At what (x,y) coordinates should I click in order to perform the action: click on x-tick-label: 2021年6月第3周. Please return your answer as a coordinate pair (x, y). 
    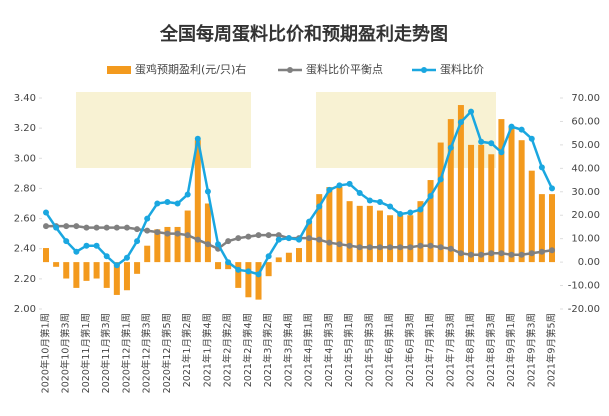
    Looking at the image, I should click on (410, 350).